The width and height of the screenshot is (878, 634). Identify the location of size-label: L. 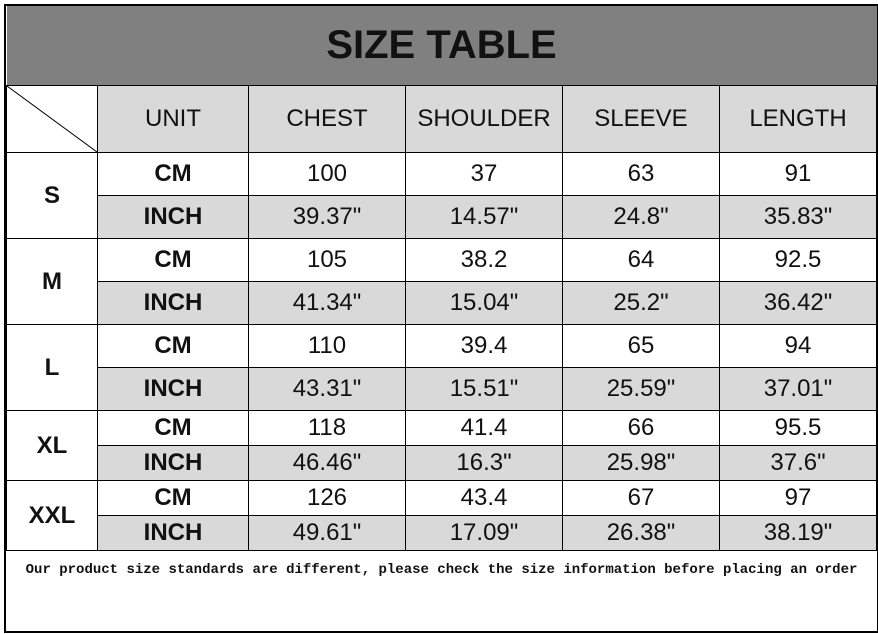
(52, 367).